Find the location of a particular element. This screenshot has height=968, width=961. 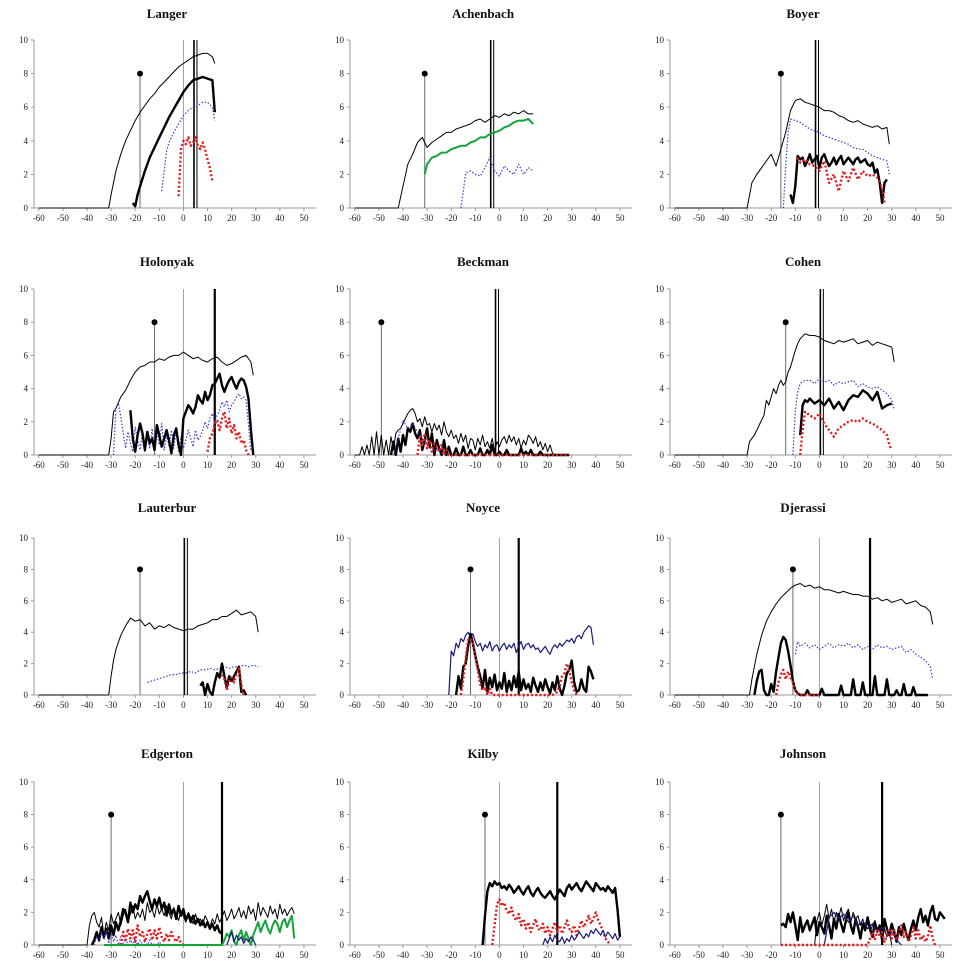

panel-title: Achenbach is located at coordinates (483, 13).